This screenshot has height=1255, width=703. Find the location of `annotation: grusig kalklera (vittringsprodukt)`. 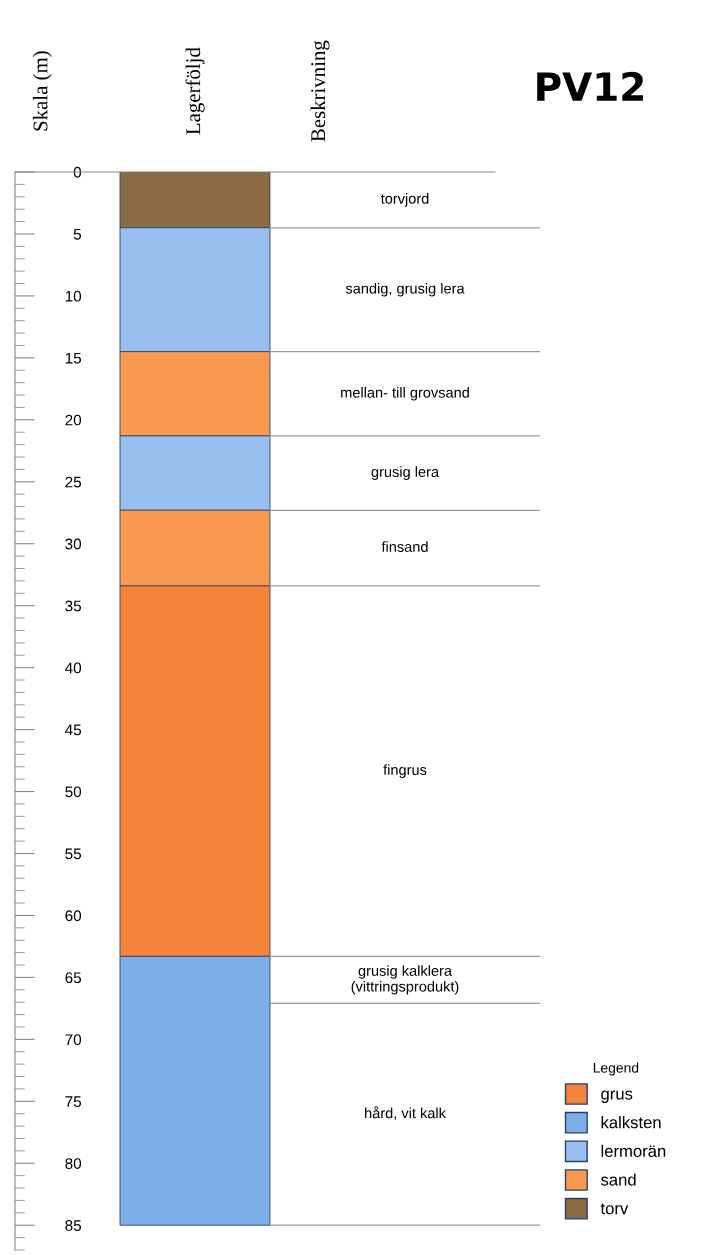

annotation: grusig kalklera (vittringsprodukt) is located at coordinates (405, 980).